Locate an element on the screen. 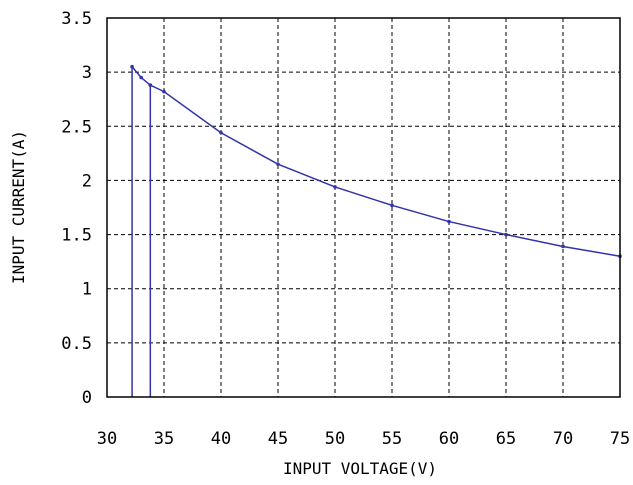 The image size is (633, 485). y-tick-label: 0.5 is located at coordinates (76, 344).